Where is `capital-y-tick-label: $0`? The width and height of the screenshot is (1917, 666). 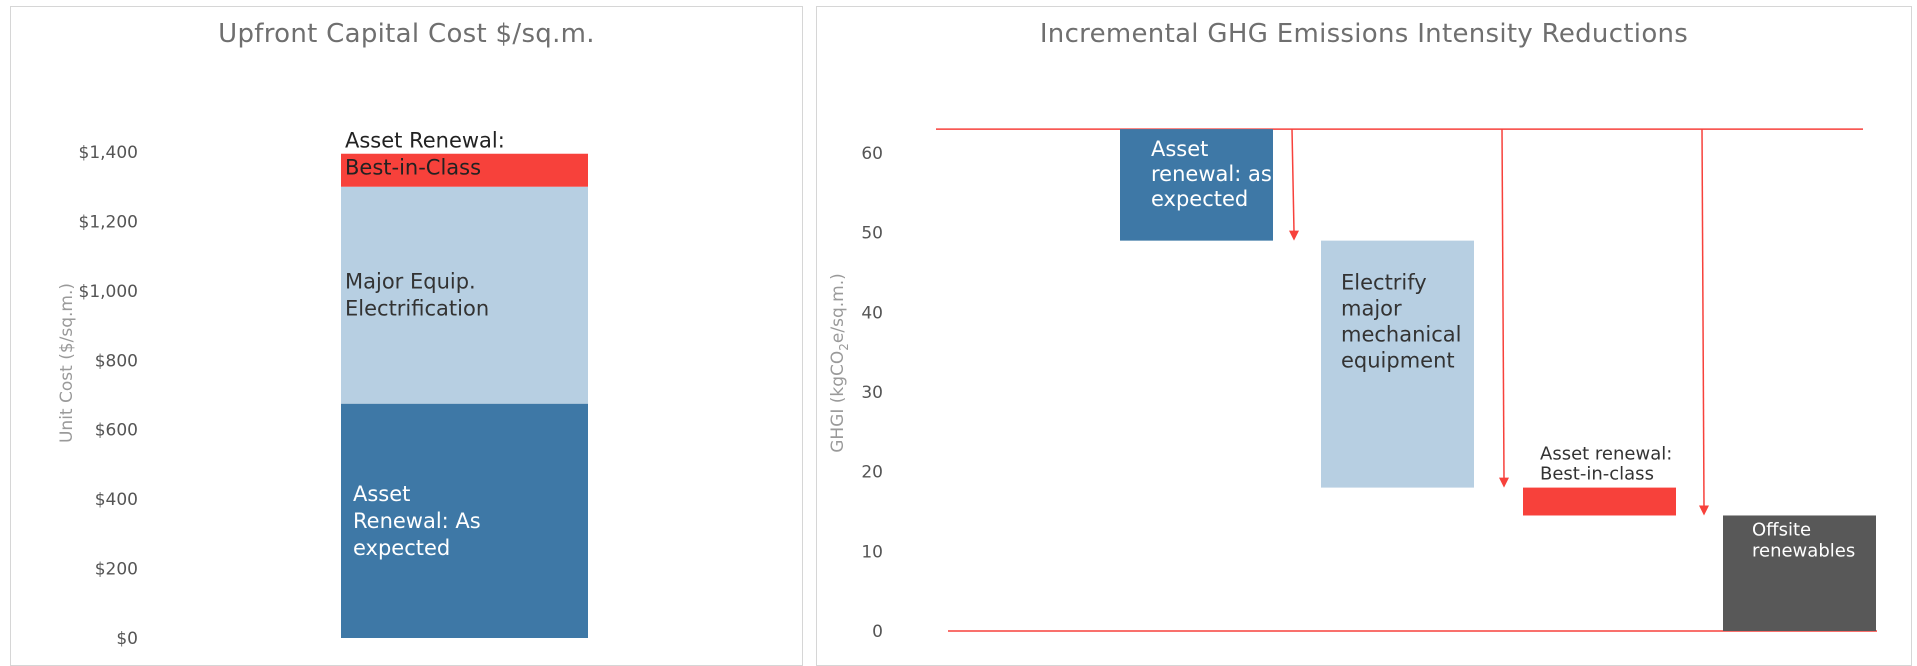
capital-y-tick-label: $0 is located at coordinates (127, 639).